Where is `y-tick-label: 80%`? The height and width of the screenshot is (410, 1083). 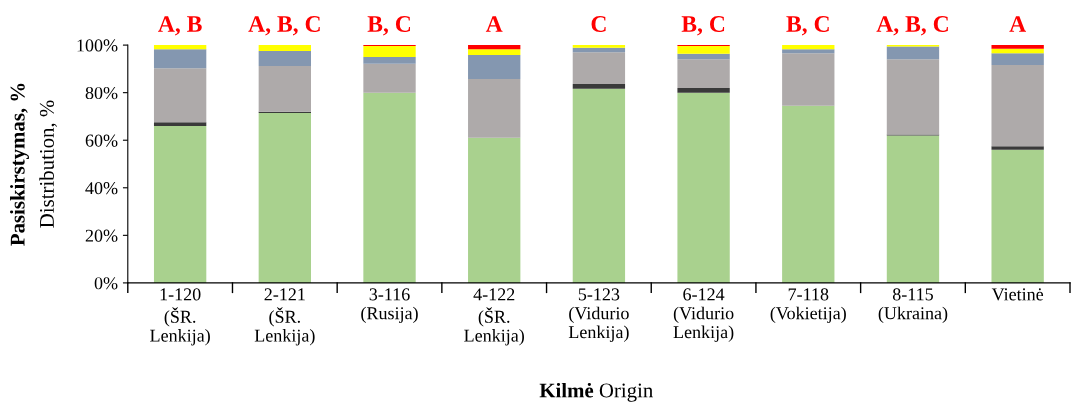
y-tick-label: 80% is located at coordinates (101, 93).